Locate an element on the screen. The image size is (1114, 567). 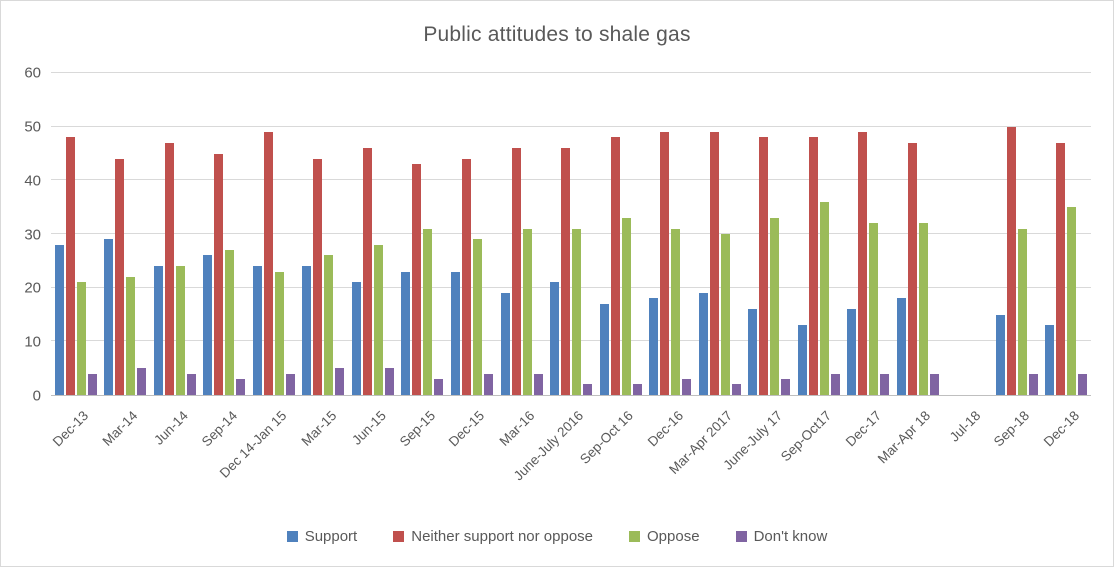
y-axis-tick-label: 20 is located at coordinates (32, 288).